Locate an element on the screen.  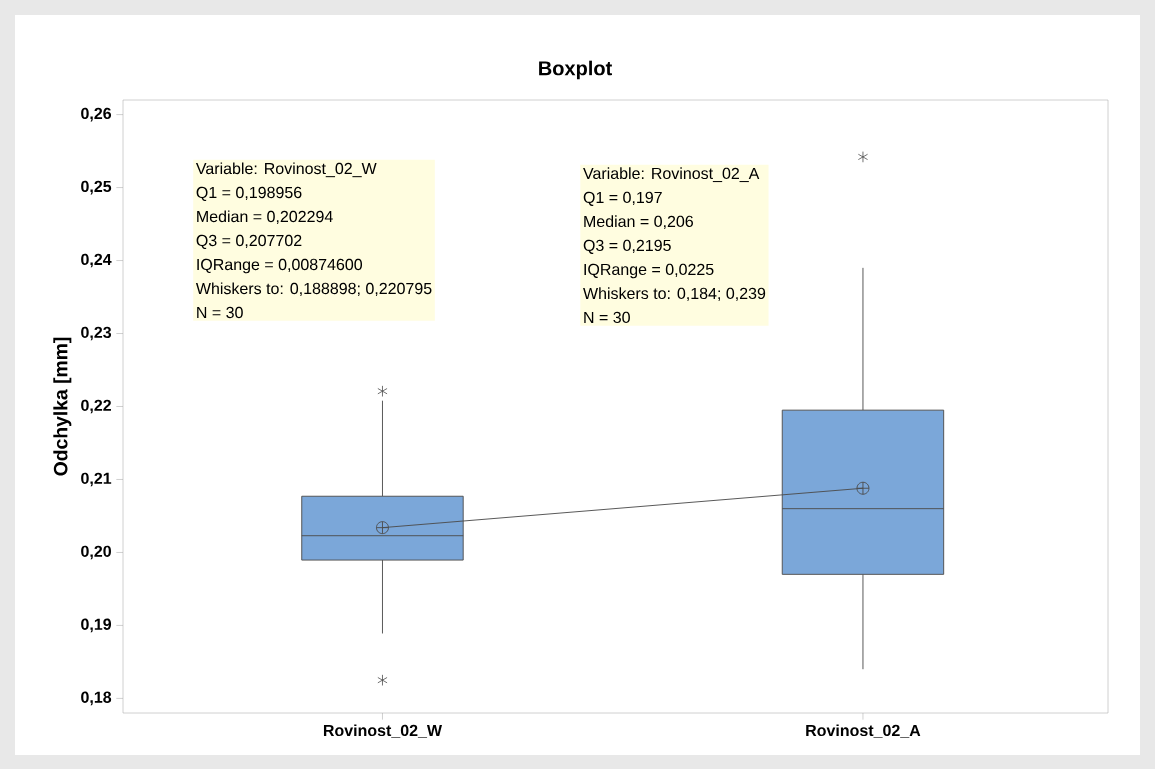
annotation: Whiskers to: 0,188898; 0,220795 is located at coordinates (313, 289).